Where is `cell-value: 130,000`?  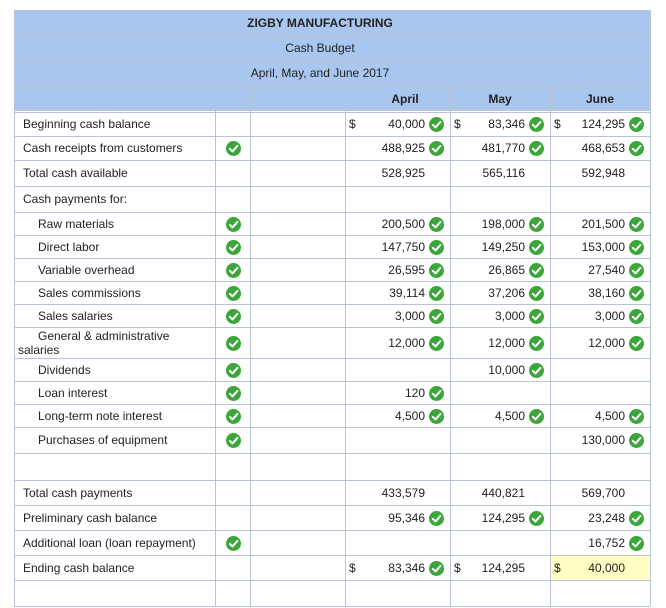 cell-value: 130,000 is located at coordinates (603, 440).